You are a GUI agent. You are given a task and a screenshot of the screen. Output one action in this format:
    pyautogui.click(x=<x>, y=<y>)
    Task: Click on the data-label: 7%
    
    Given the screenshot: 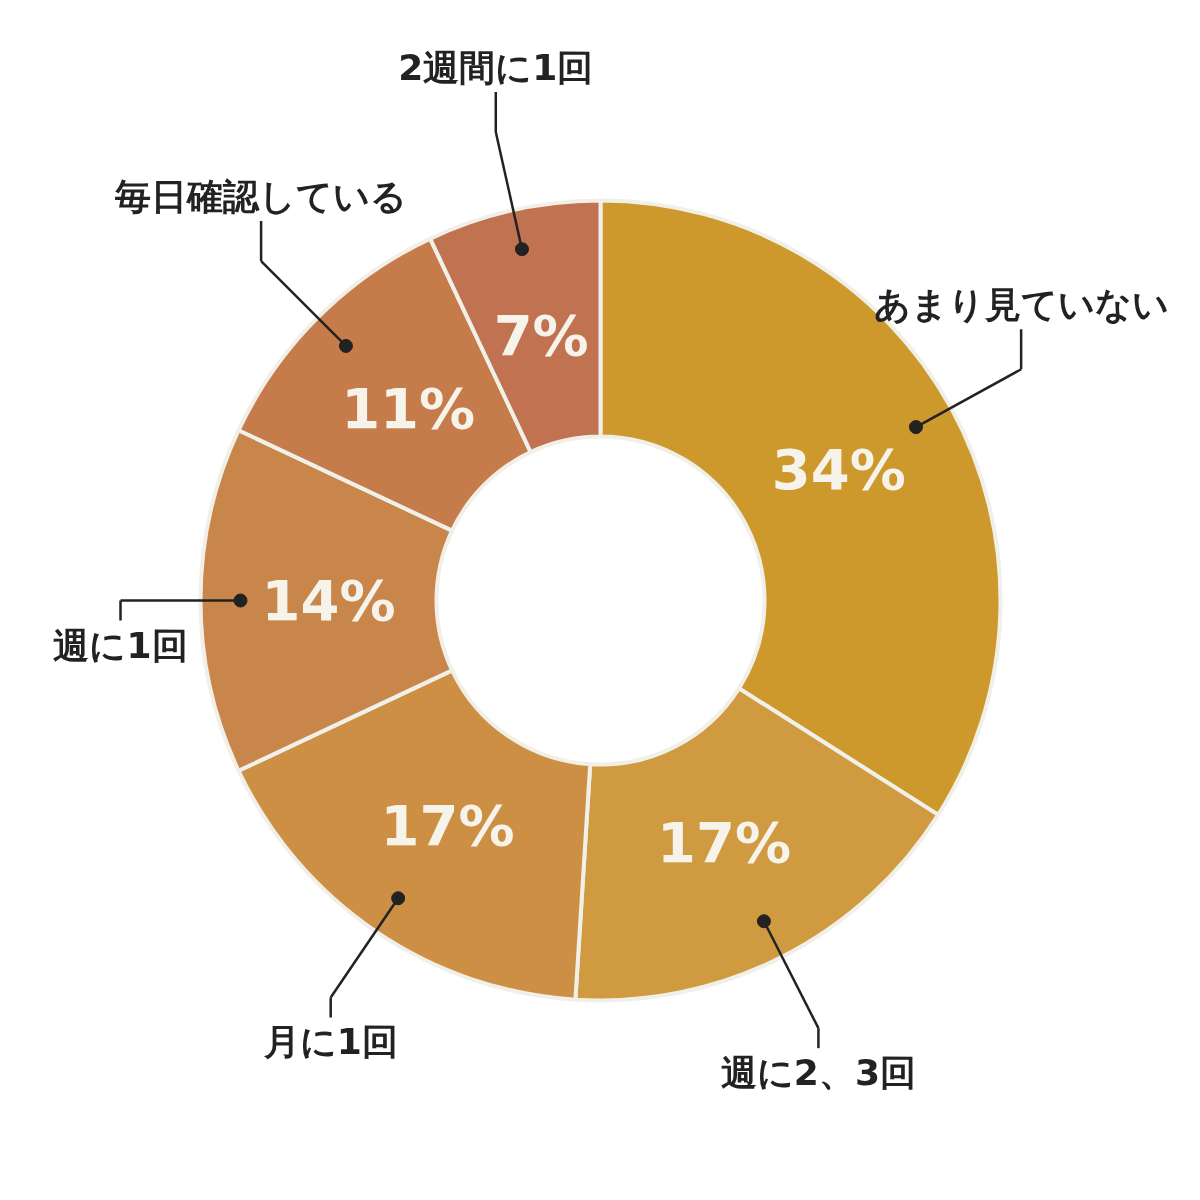 What is the action you would take?
    pyautogui.click(x=541, y=335)
    